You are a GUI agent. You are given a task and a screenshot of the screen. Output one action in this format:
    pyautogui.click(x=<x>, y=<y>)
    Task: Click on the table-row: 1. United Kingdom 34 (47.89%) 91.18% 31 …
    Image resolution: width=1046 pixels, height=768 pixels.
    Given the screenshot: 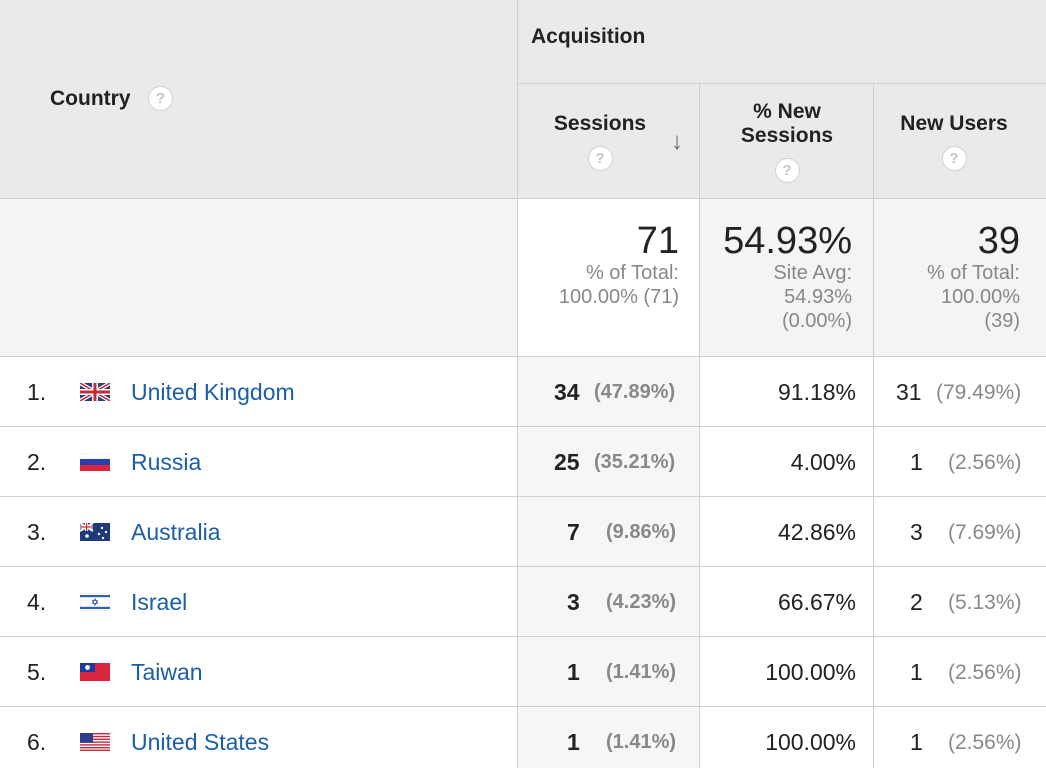 What is the action you would take?
    pyautogui.click(x=523, y=392)
    